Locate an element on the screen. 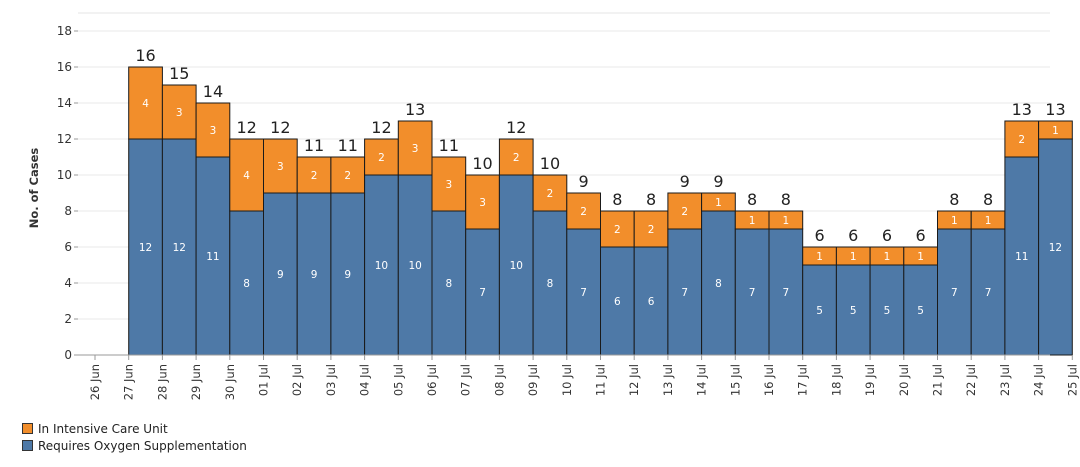 This screenshot has width=1080, height=467. data-label-total: 16 is located at coordinates (145, 55).